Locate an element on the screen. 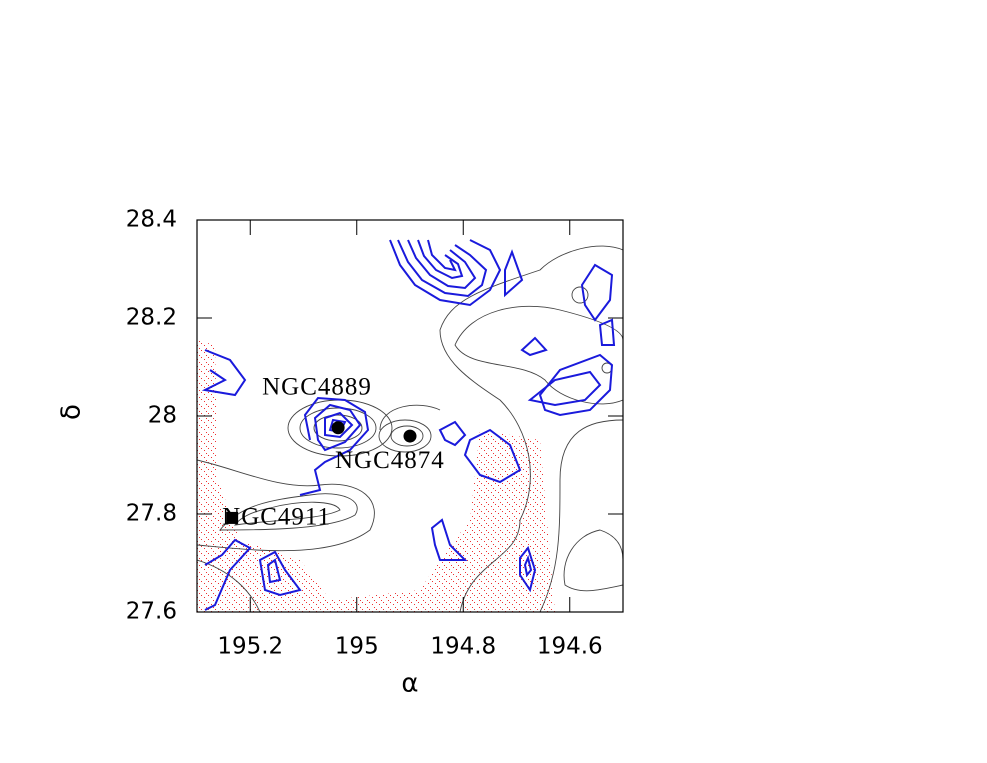 The height and width of the screenshot is (763, 987). x-axis-label: α is located at coordinates (409, 684).